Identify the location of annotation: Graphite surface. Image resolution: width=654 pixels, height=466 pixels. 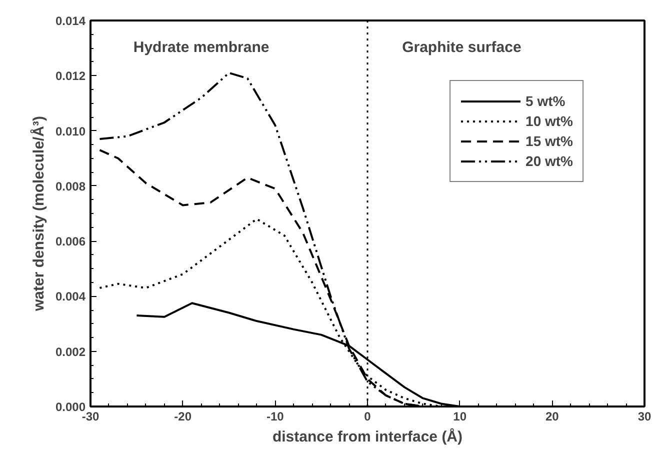
(462, 47).